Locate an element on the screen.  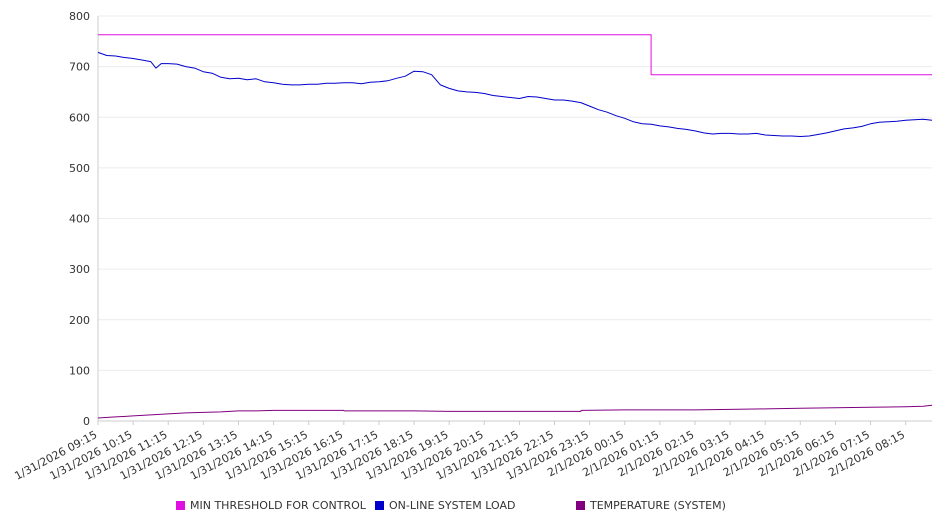
y-tick-label: 200 is located at coordinates (79, 320).